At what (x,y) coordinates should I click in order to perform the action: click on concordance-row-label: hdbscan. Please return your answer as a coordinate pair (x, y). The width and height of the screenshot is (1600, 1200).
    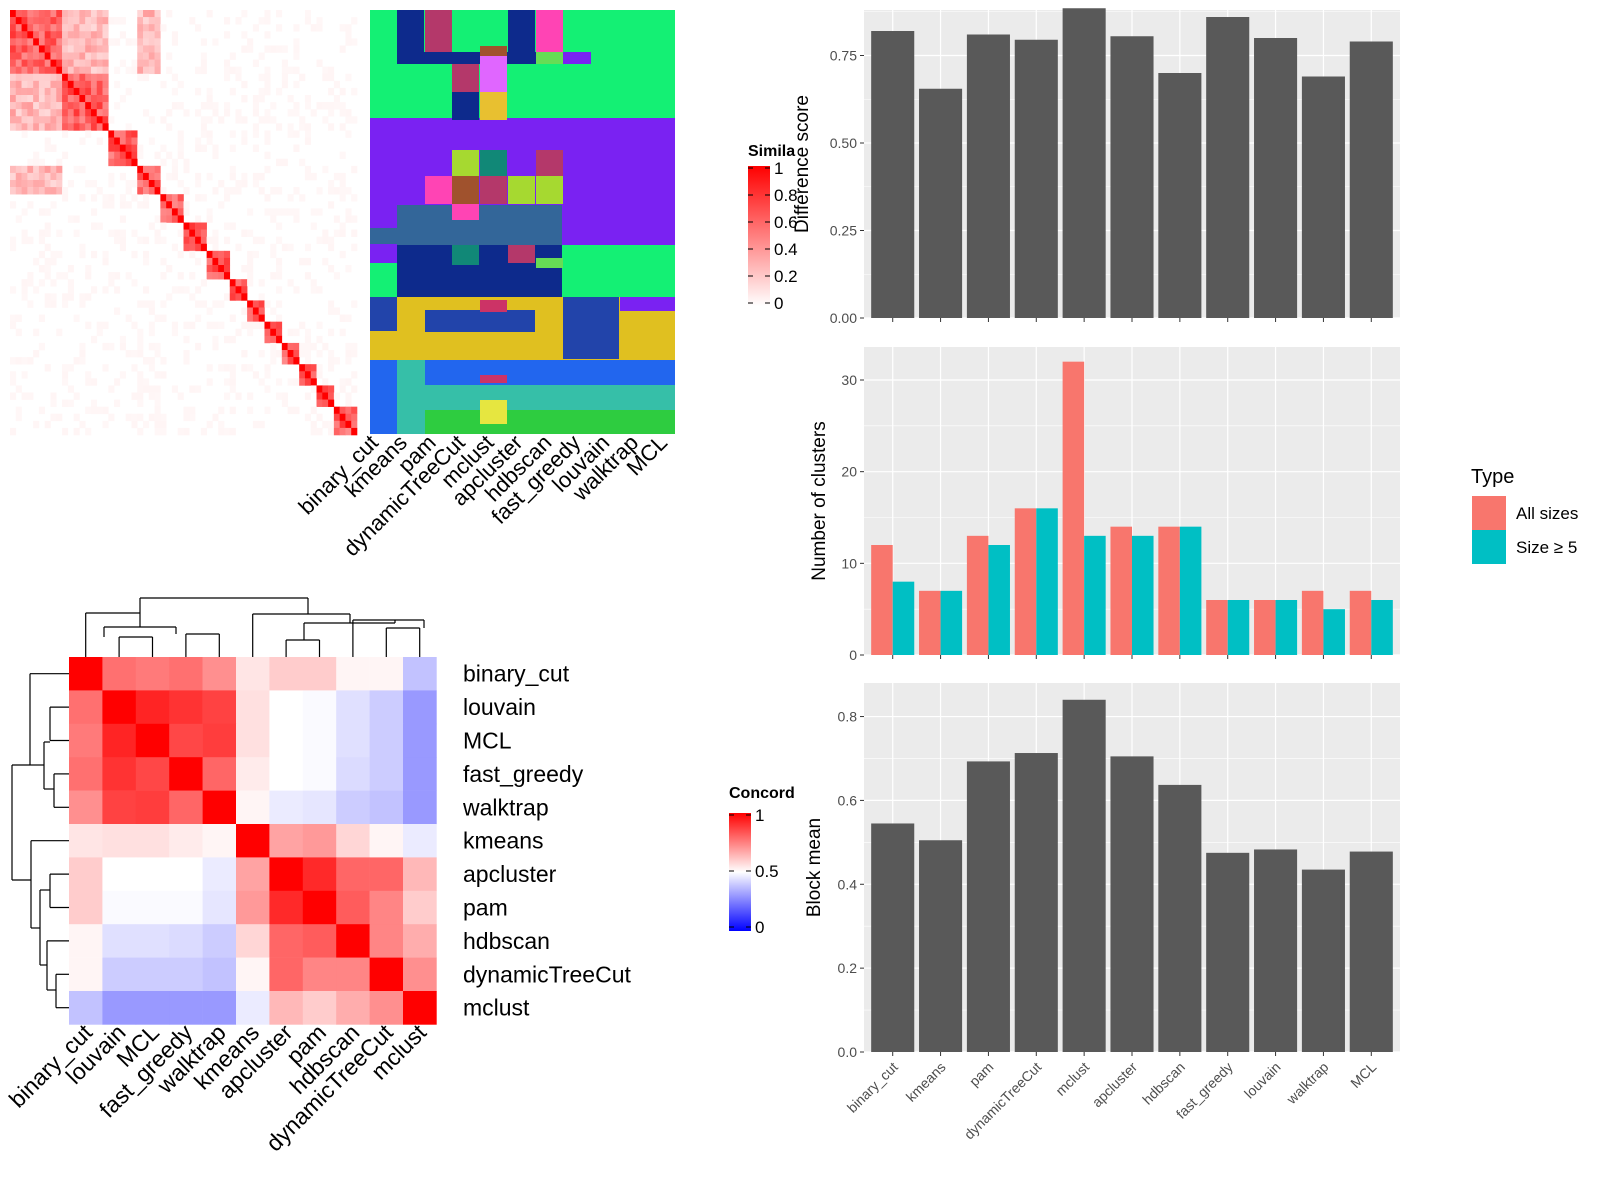
    Looking at the image, I should click on (506, 941).